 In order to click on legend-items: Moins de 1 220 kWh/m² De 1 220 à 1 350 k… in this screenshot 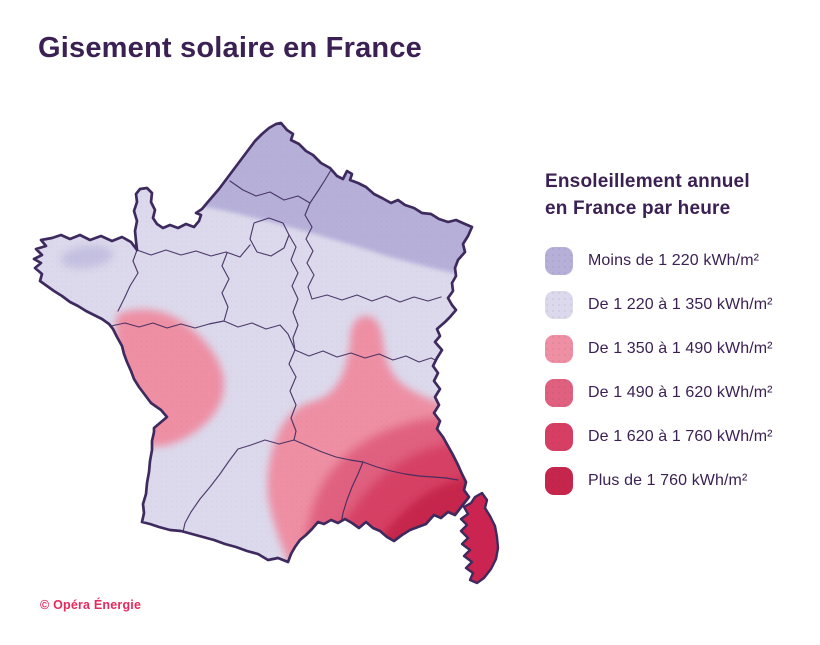, I will do `click(677, 371)`.